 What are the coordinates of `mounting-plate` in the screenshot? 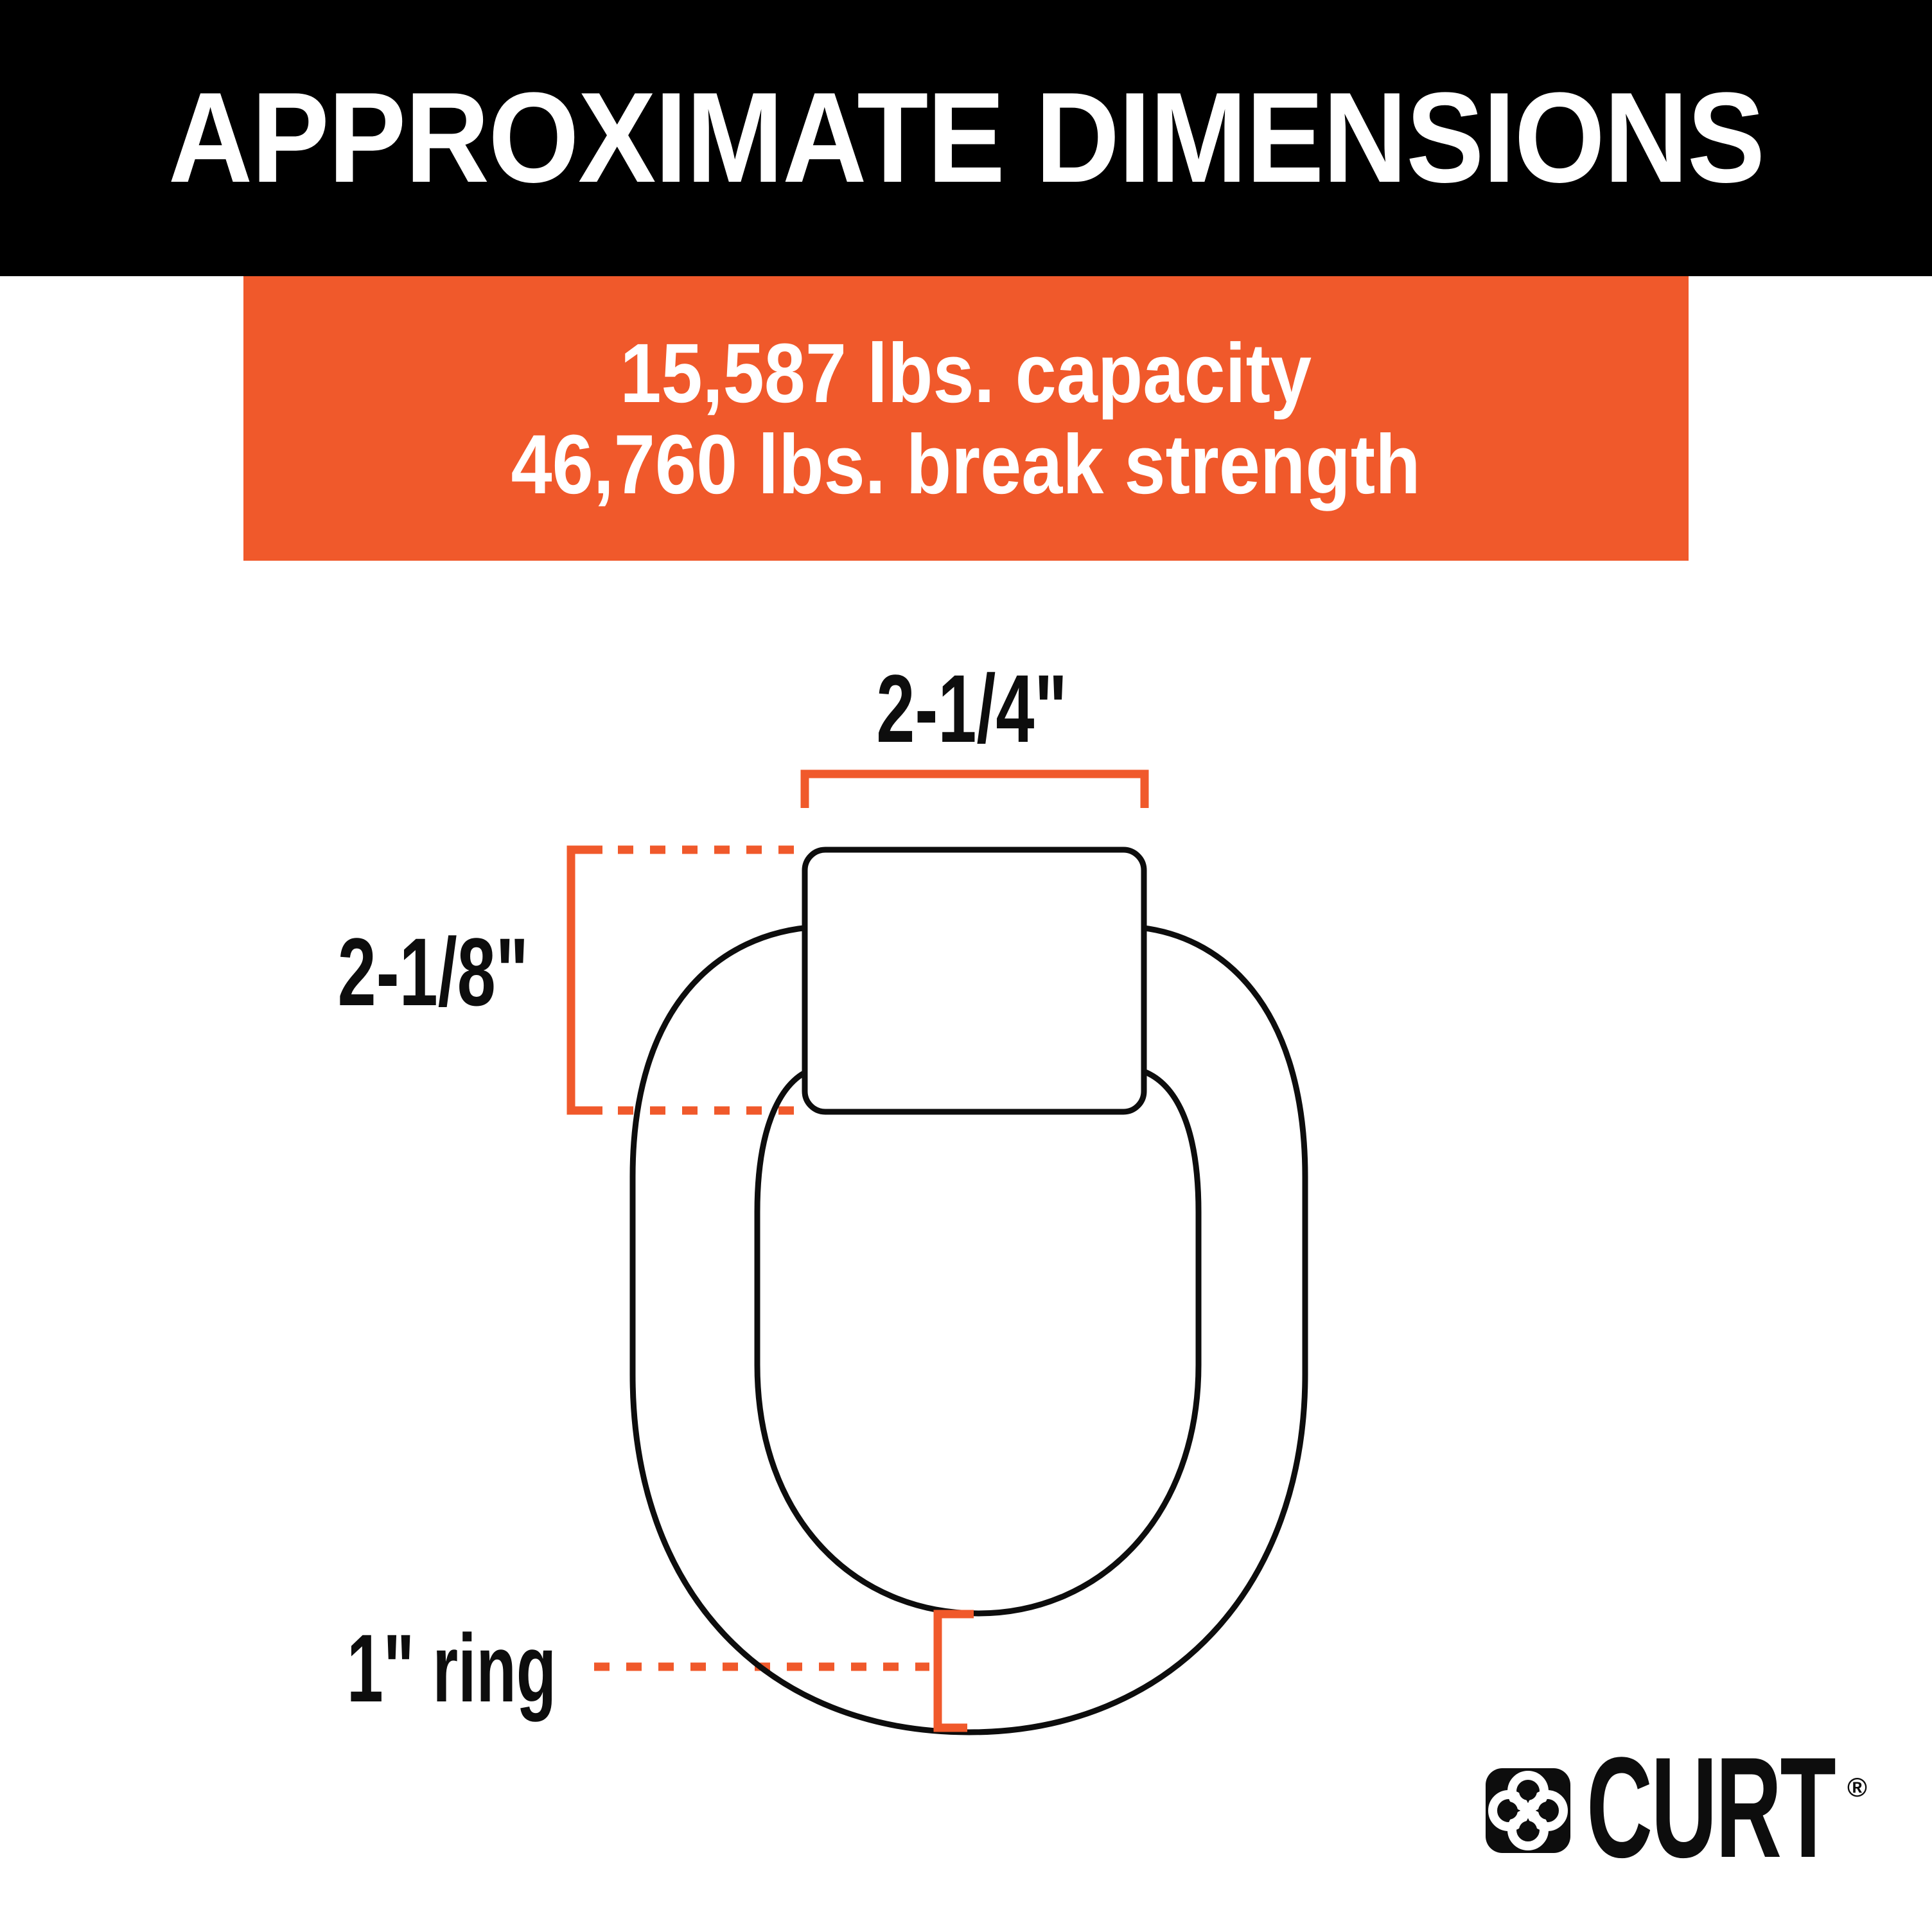 It's located at (974, 981).